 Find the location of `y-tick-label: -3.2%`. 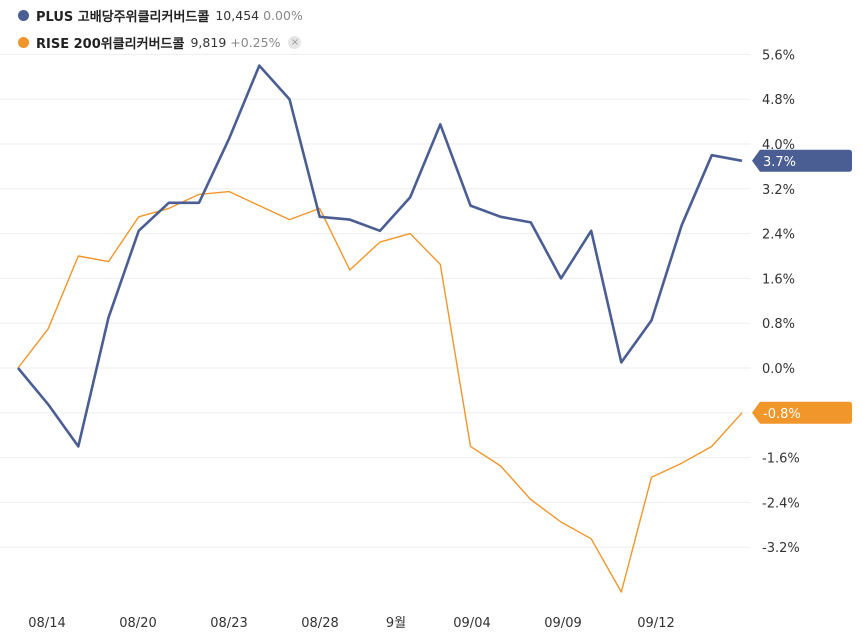

y-tick-label: -3.2% is located at coordinates (781, 548).